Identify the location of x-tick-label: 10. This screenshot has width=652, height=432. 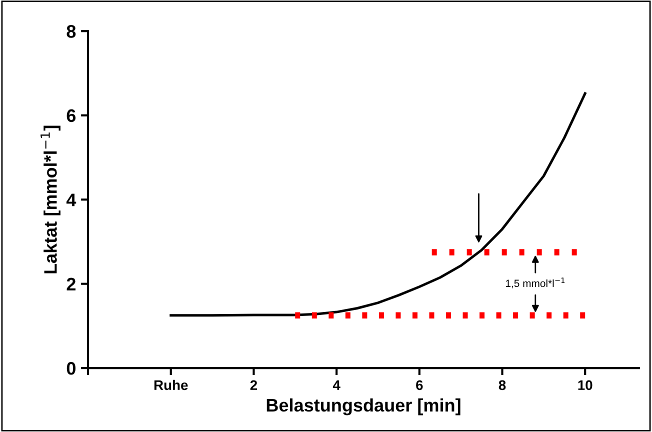
(585, 385).